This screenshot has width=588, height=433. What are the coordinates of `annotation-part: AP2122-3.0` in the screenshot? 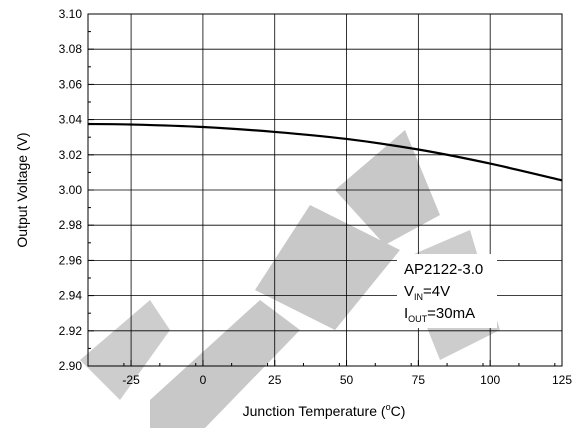 It's located at (443, 269).